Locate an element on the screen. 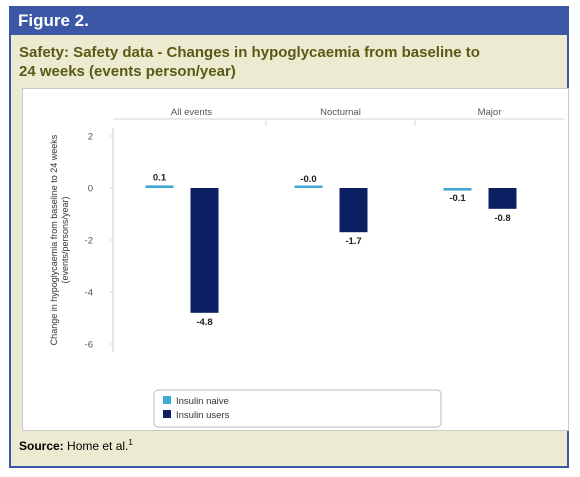 The image size is (580, 477). source-superscript: 1 is located at coordinates (130, 442).